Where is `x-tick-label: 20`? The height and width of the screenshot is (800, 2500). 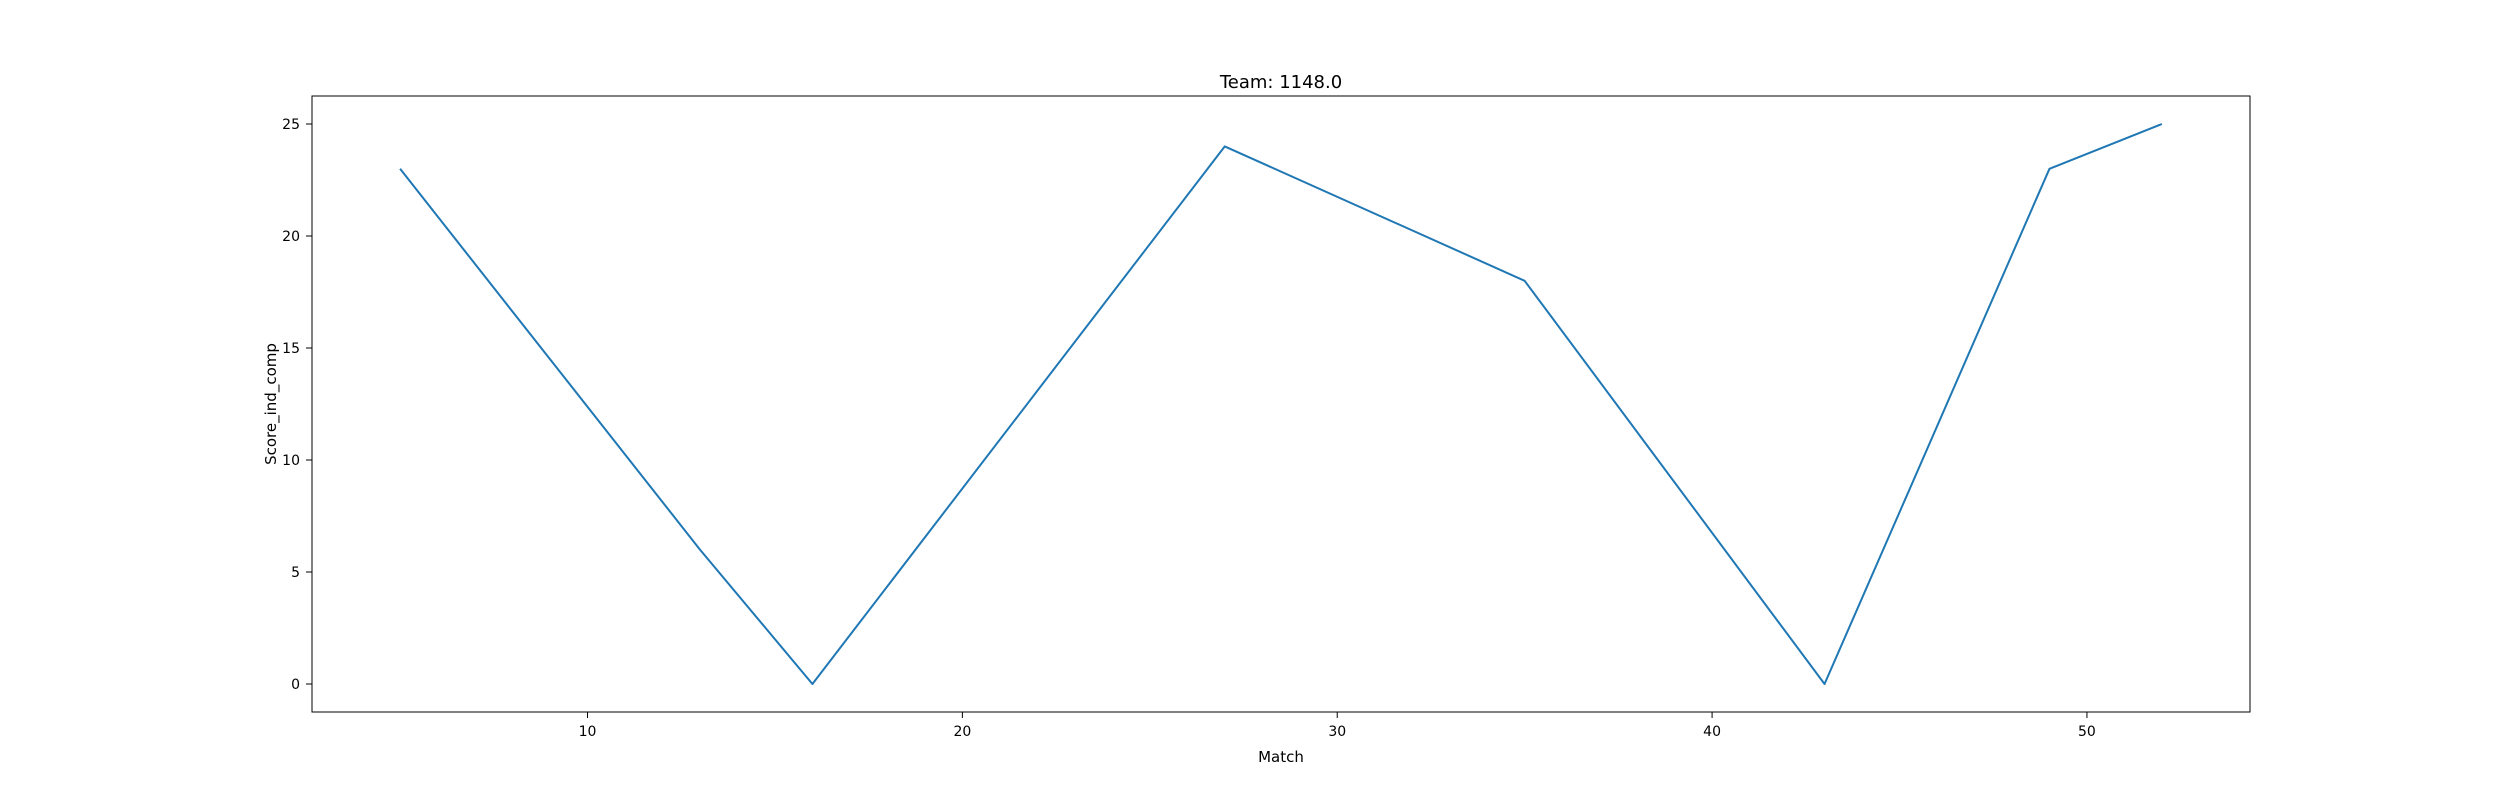 x-tick-label: 20 is located at coordinates (962, 732).